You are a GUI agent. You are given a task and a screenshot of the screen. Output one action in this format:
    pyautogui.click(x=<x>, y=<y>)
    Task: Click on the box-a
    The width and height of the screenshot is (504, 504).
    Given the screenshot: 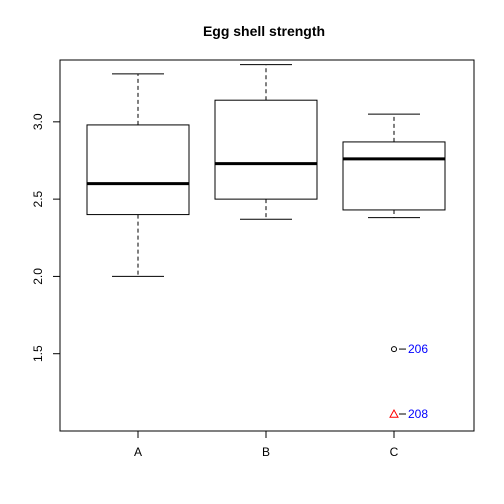 What is the action you would take?
    pyautogui.click(x=138, y=175)
    